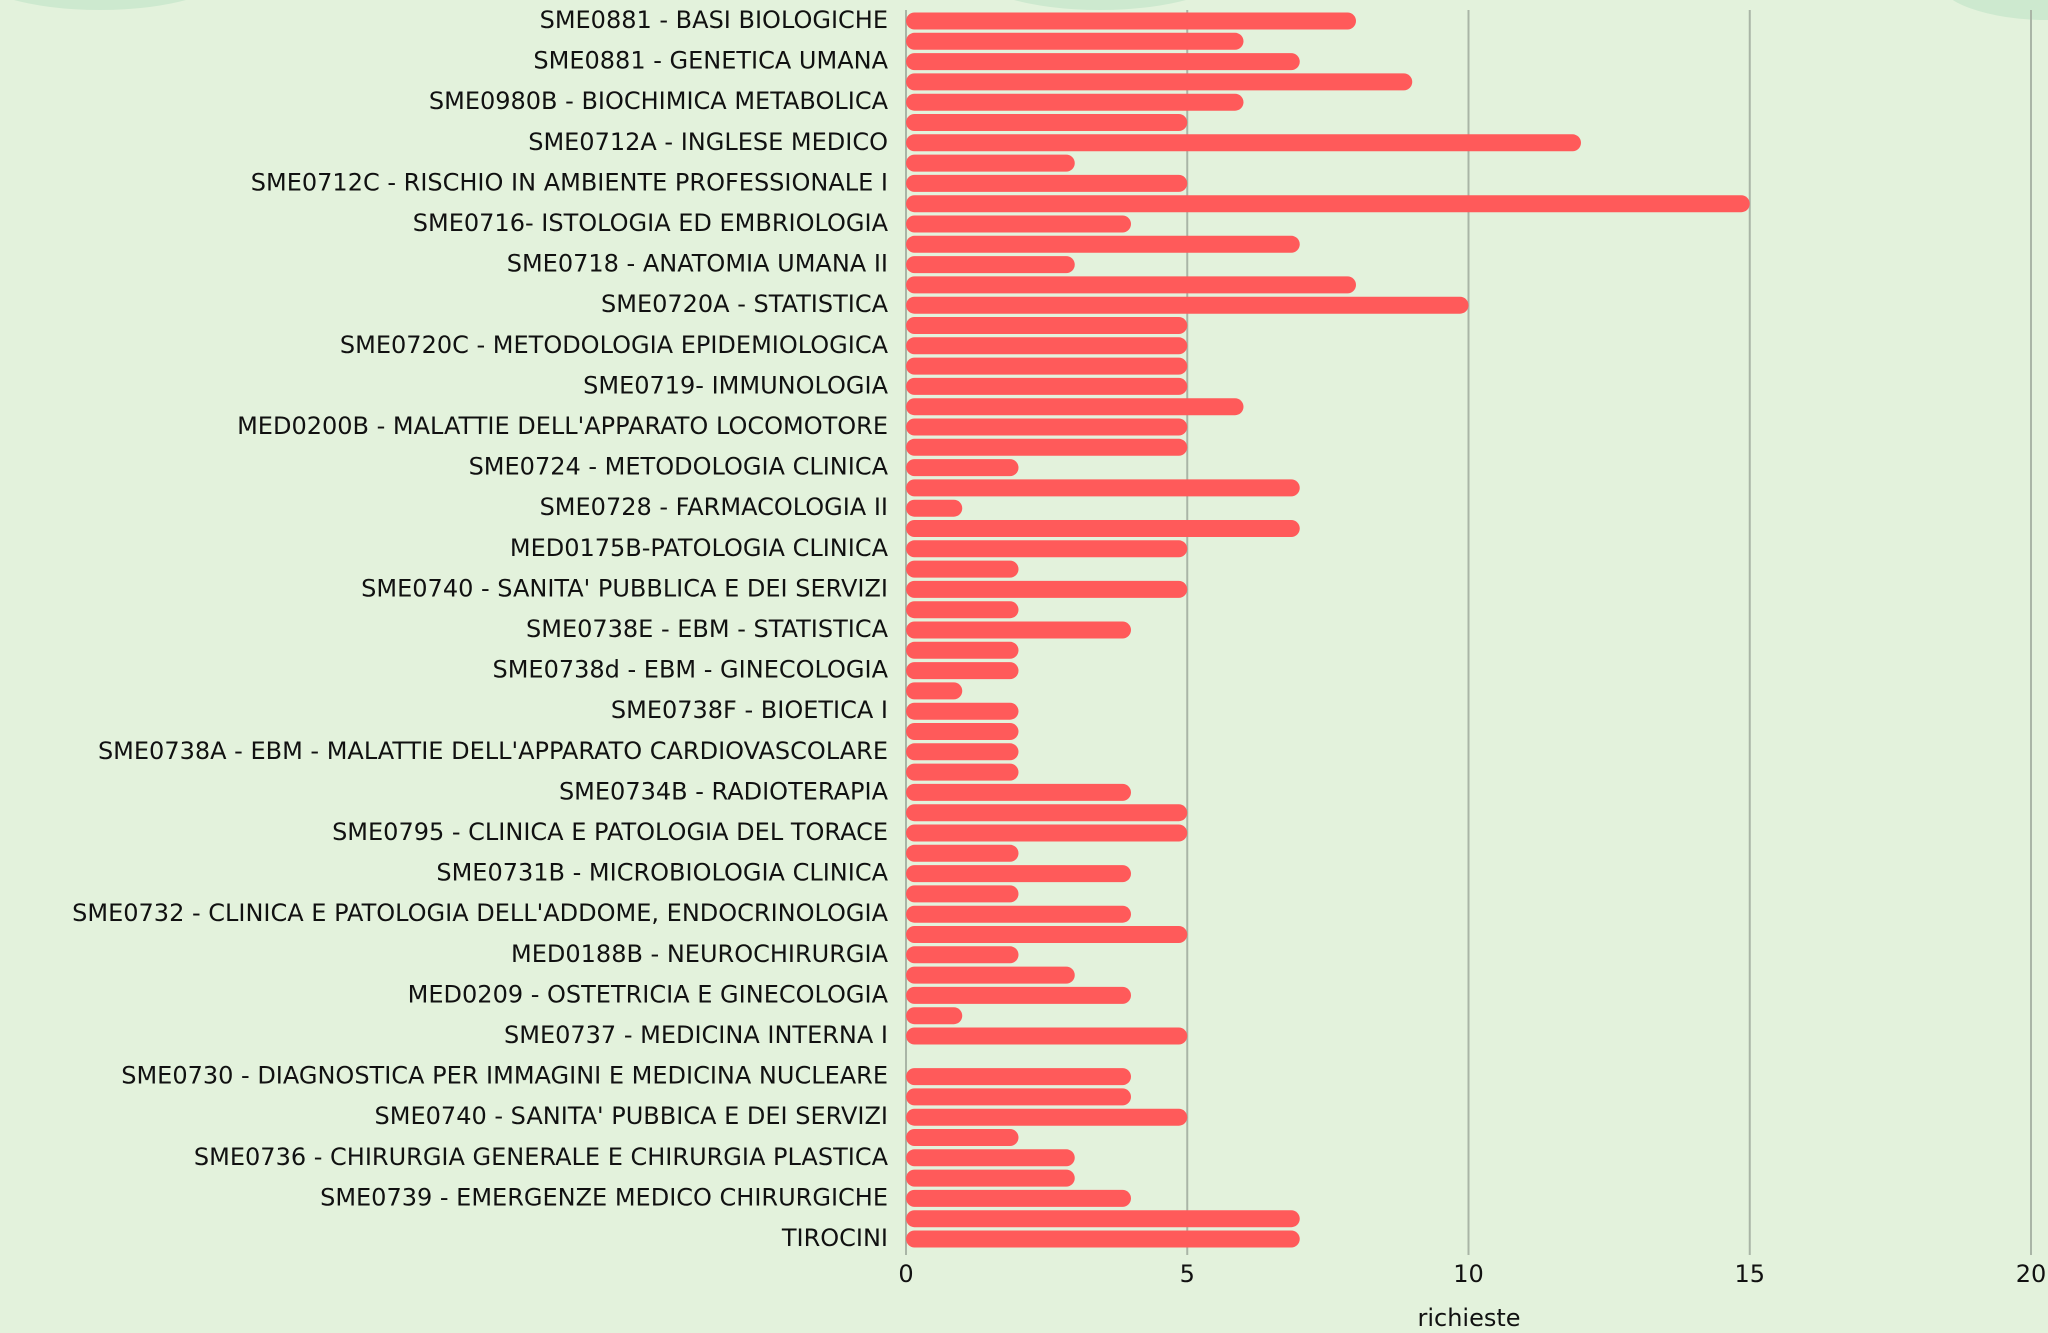 The image size is (2048, 1333). I want to click on y-tick-label: SME0739 - EMERGENZE MEDICO CHIRURGICHE, so click(604, 1197).